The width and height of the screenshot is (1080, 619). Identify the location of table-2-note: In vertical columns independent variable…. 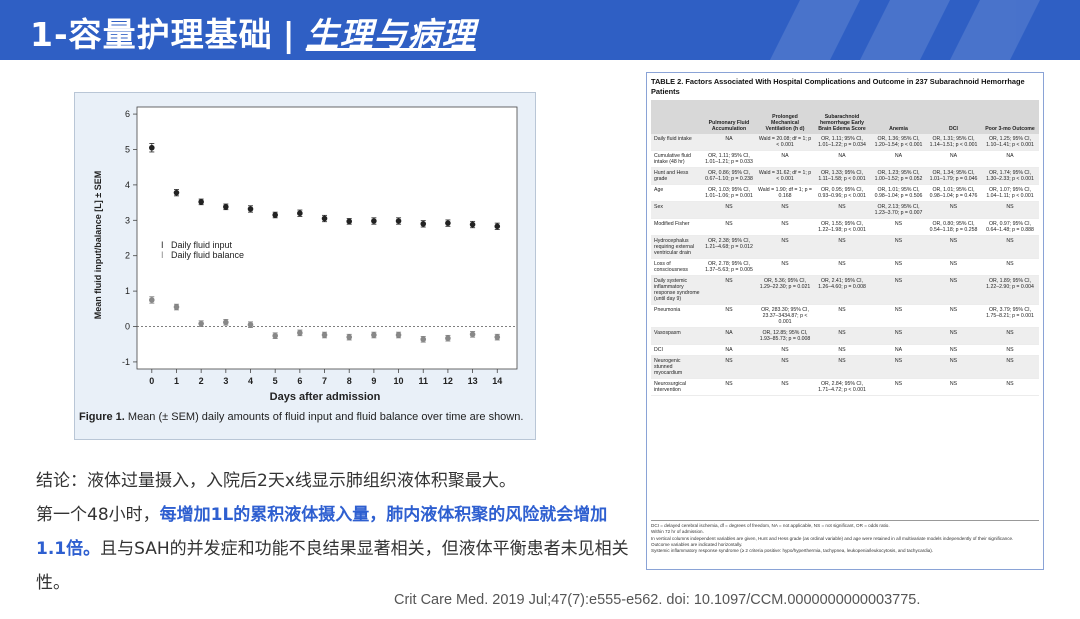
(832, 538).